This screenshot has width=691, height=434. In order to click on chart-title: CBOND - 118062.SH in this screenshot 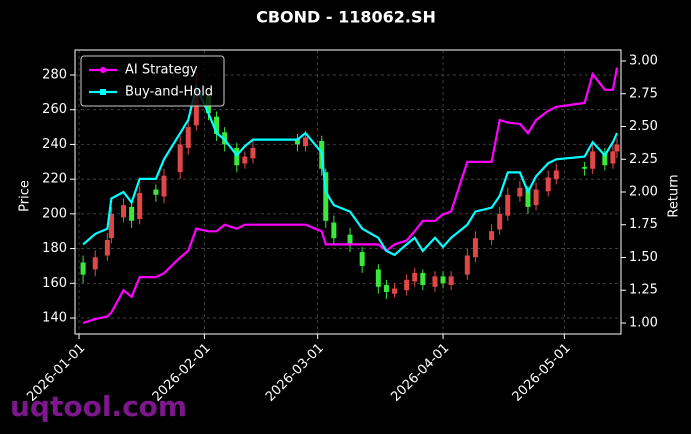, I will do `click(346, 17)`.